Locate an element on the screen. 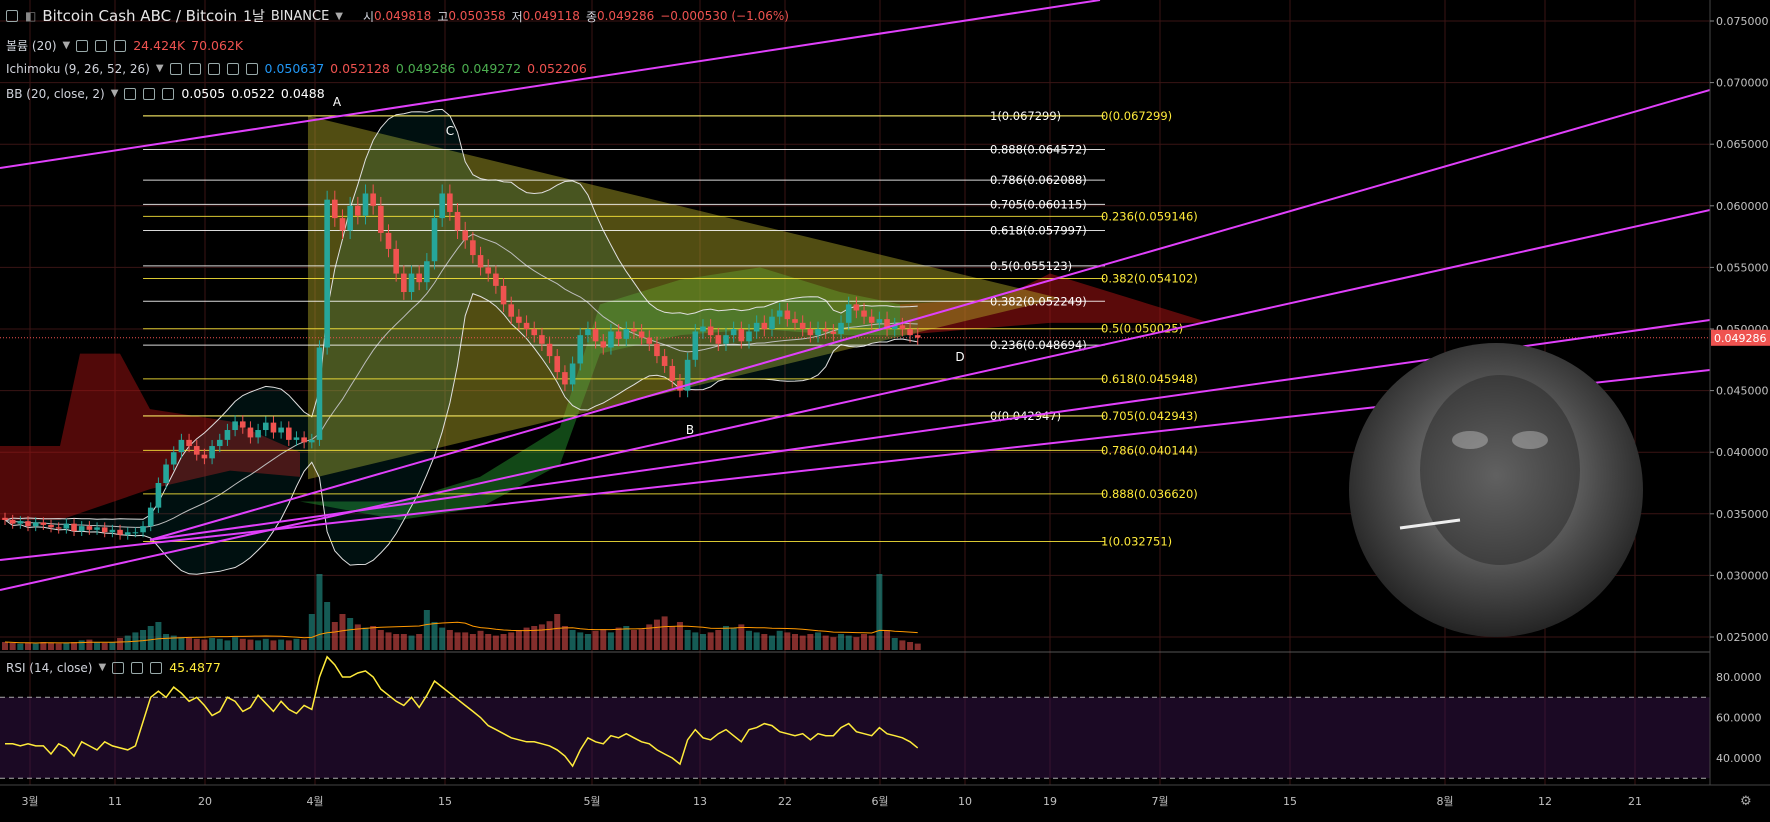  fib-label: 0.786(0.062088) is located at coordinates (1038, 180).